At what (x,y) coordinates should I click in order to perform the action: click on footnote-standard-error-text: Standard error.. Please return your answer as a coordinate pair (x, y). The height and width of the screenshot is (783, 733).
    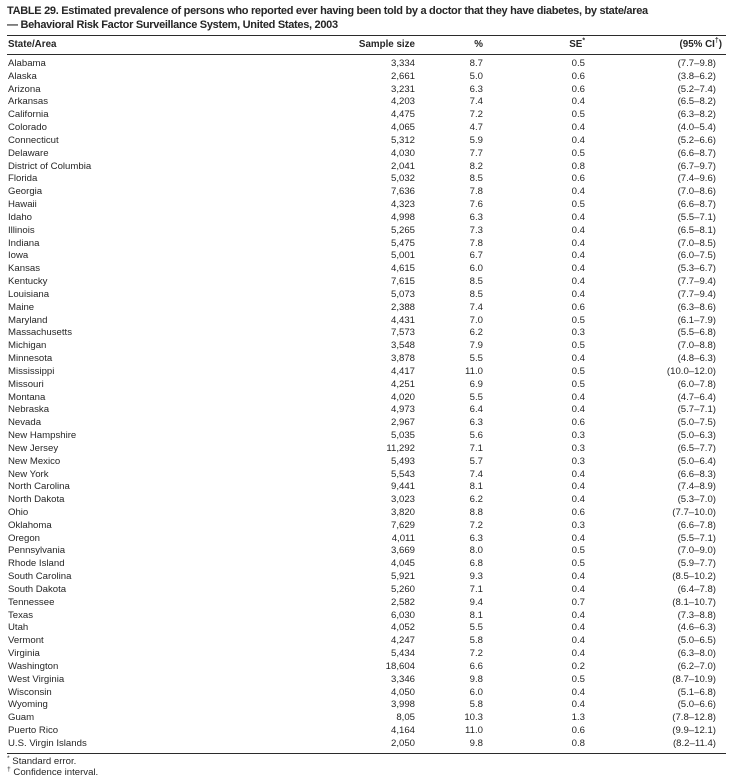
    Looking at the image, I should click on (43, 761).